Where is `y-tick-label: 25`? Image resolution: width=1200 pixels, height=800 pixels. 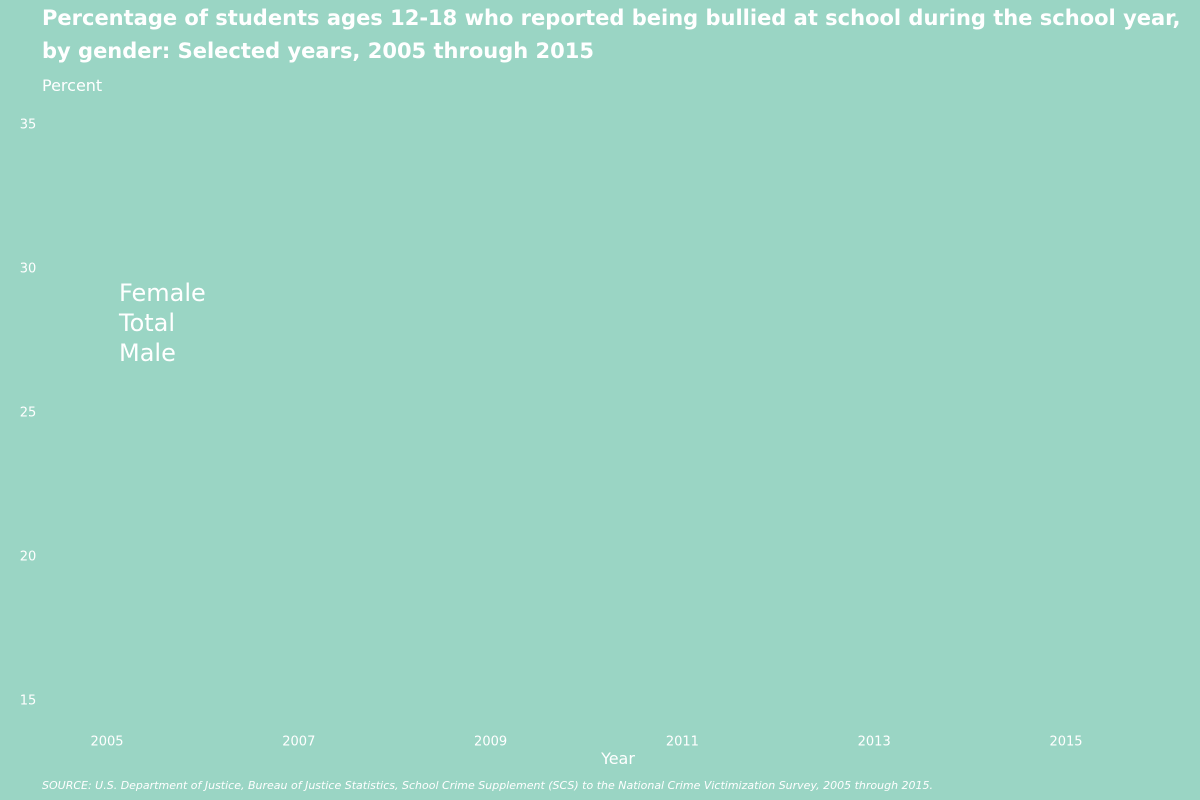
y-tick-label: 25 is located at coordinates (28, 413).